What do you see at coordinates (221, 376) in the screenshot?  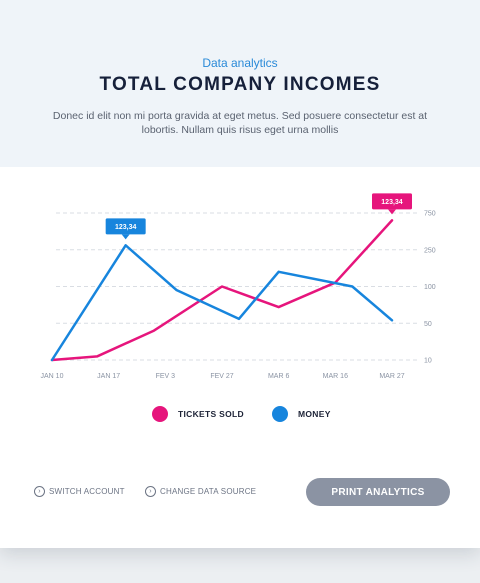 I see `x-tick-label: FEV 27` at bounding box center [221, 376].